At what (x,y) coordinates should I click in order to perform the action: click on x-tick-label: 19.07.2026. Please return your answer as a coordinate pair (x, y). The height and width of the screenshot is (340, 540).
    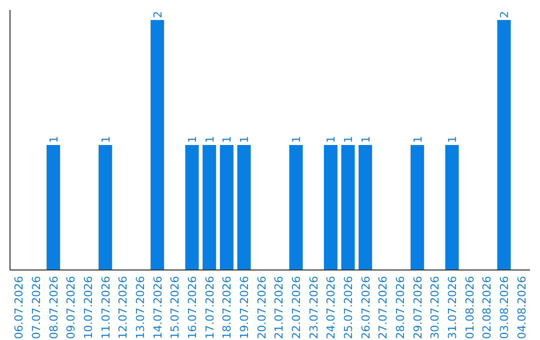
    Looking at the image, I should click on (244, 307).